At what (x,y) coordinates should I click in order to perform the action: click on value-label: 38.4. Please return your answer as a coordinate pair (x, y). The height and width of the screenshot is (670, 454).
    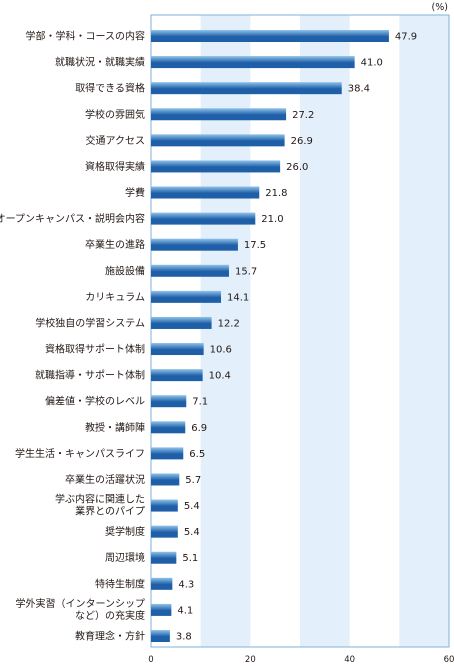
    Looking at the image, I should click on (359, 89).